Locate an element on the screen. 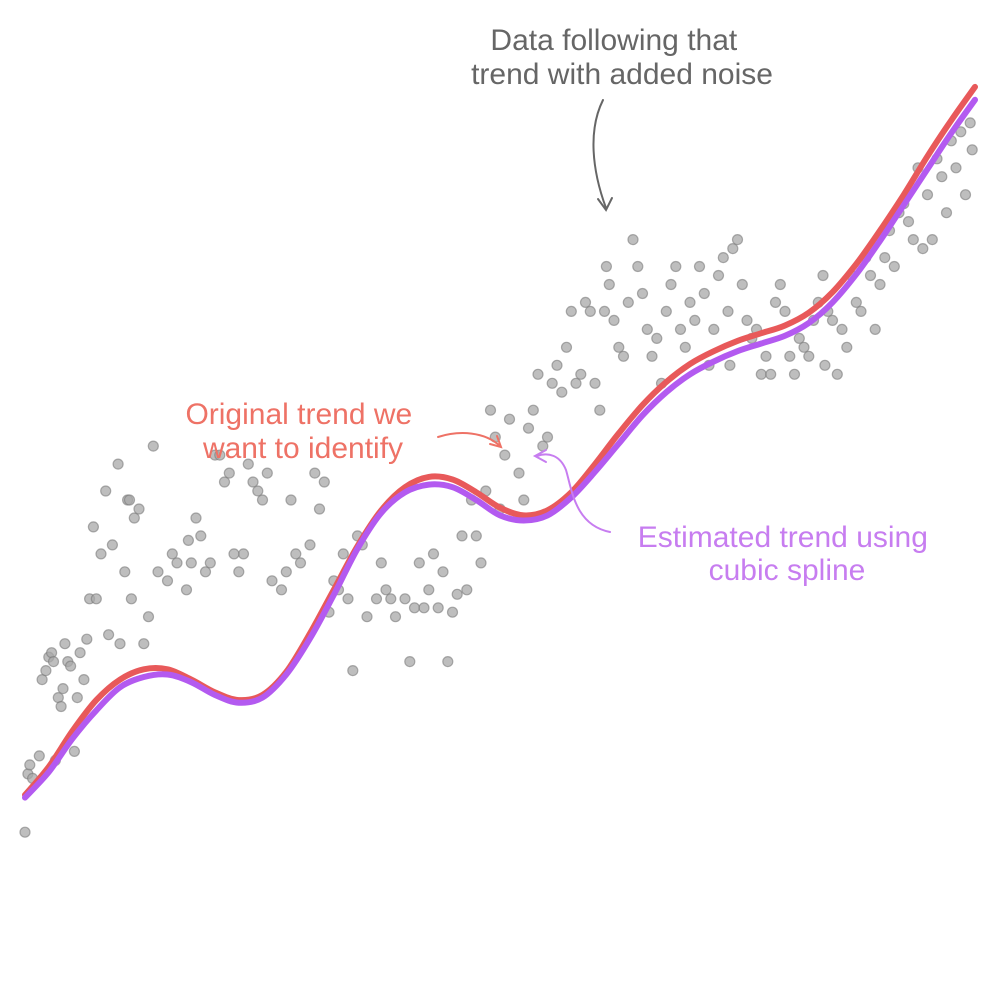  annotation-estimated-arrowhead is located at coordinates (539, 456).